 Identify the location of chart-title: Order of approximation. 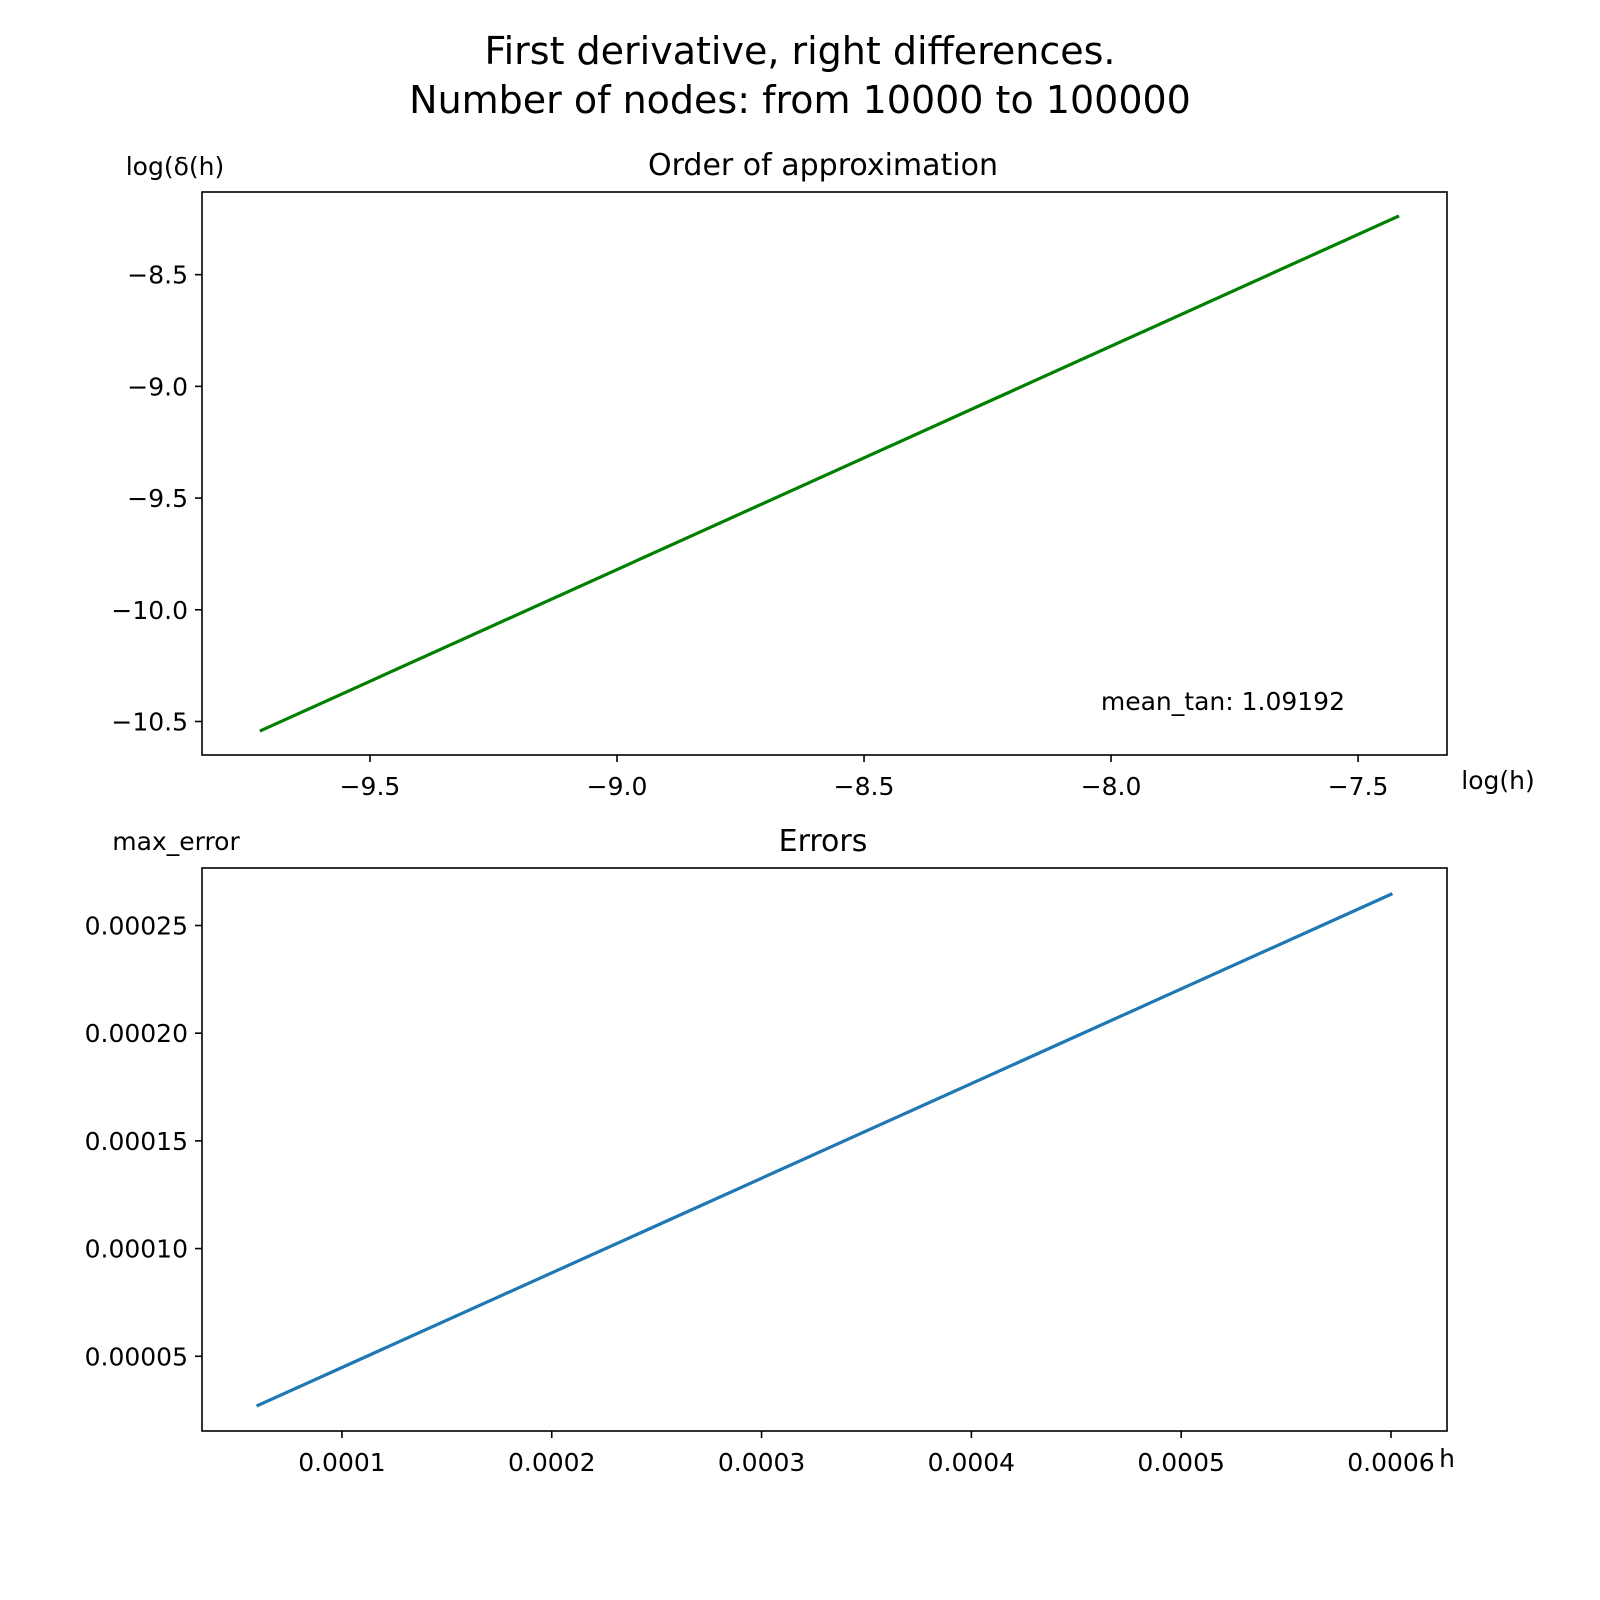
(823, 165).